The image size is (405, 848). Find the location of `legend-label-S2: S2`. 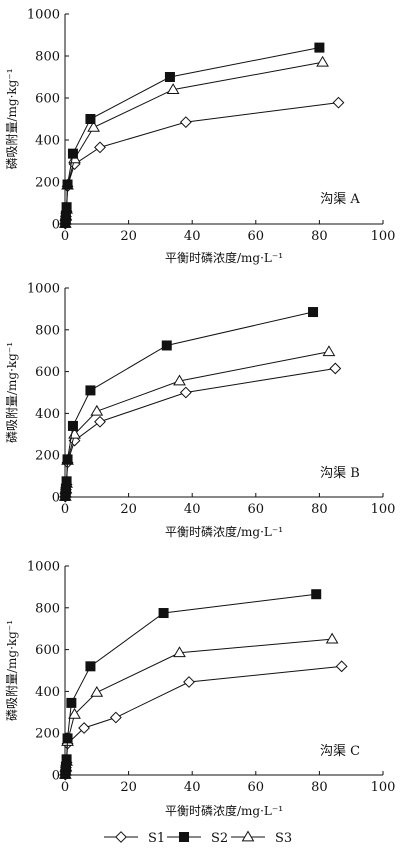

legend-label-S2: S2 is located at coordinates (219, 838).